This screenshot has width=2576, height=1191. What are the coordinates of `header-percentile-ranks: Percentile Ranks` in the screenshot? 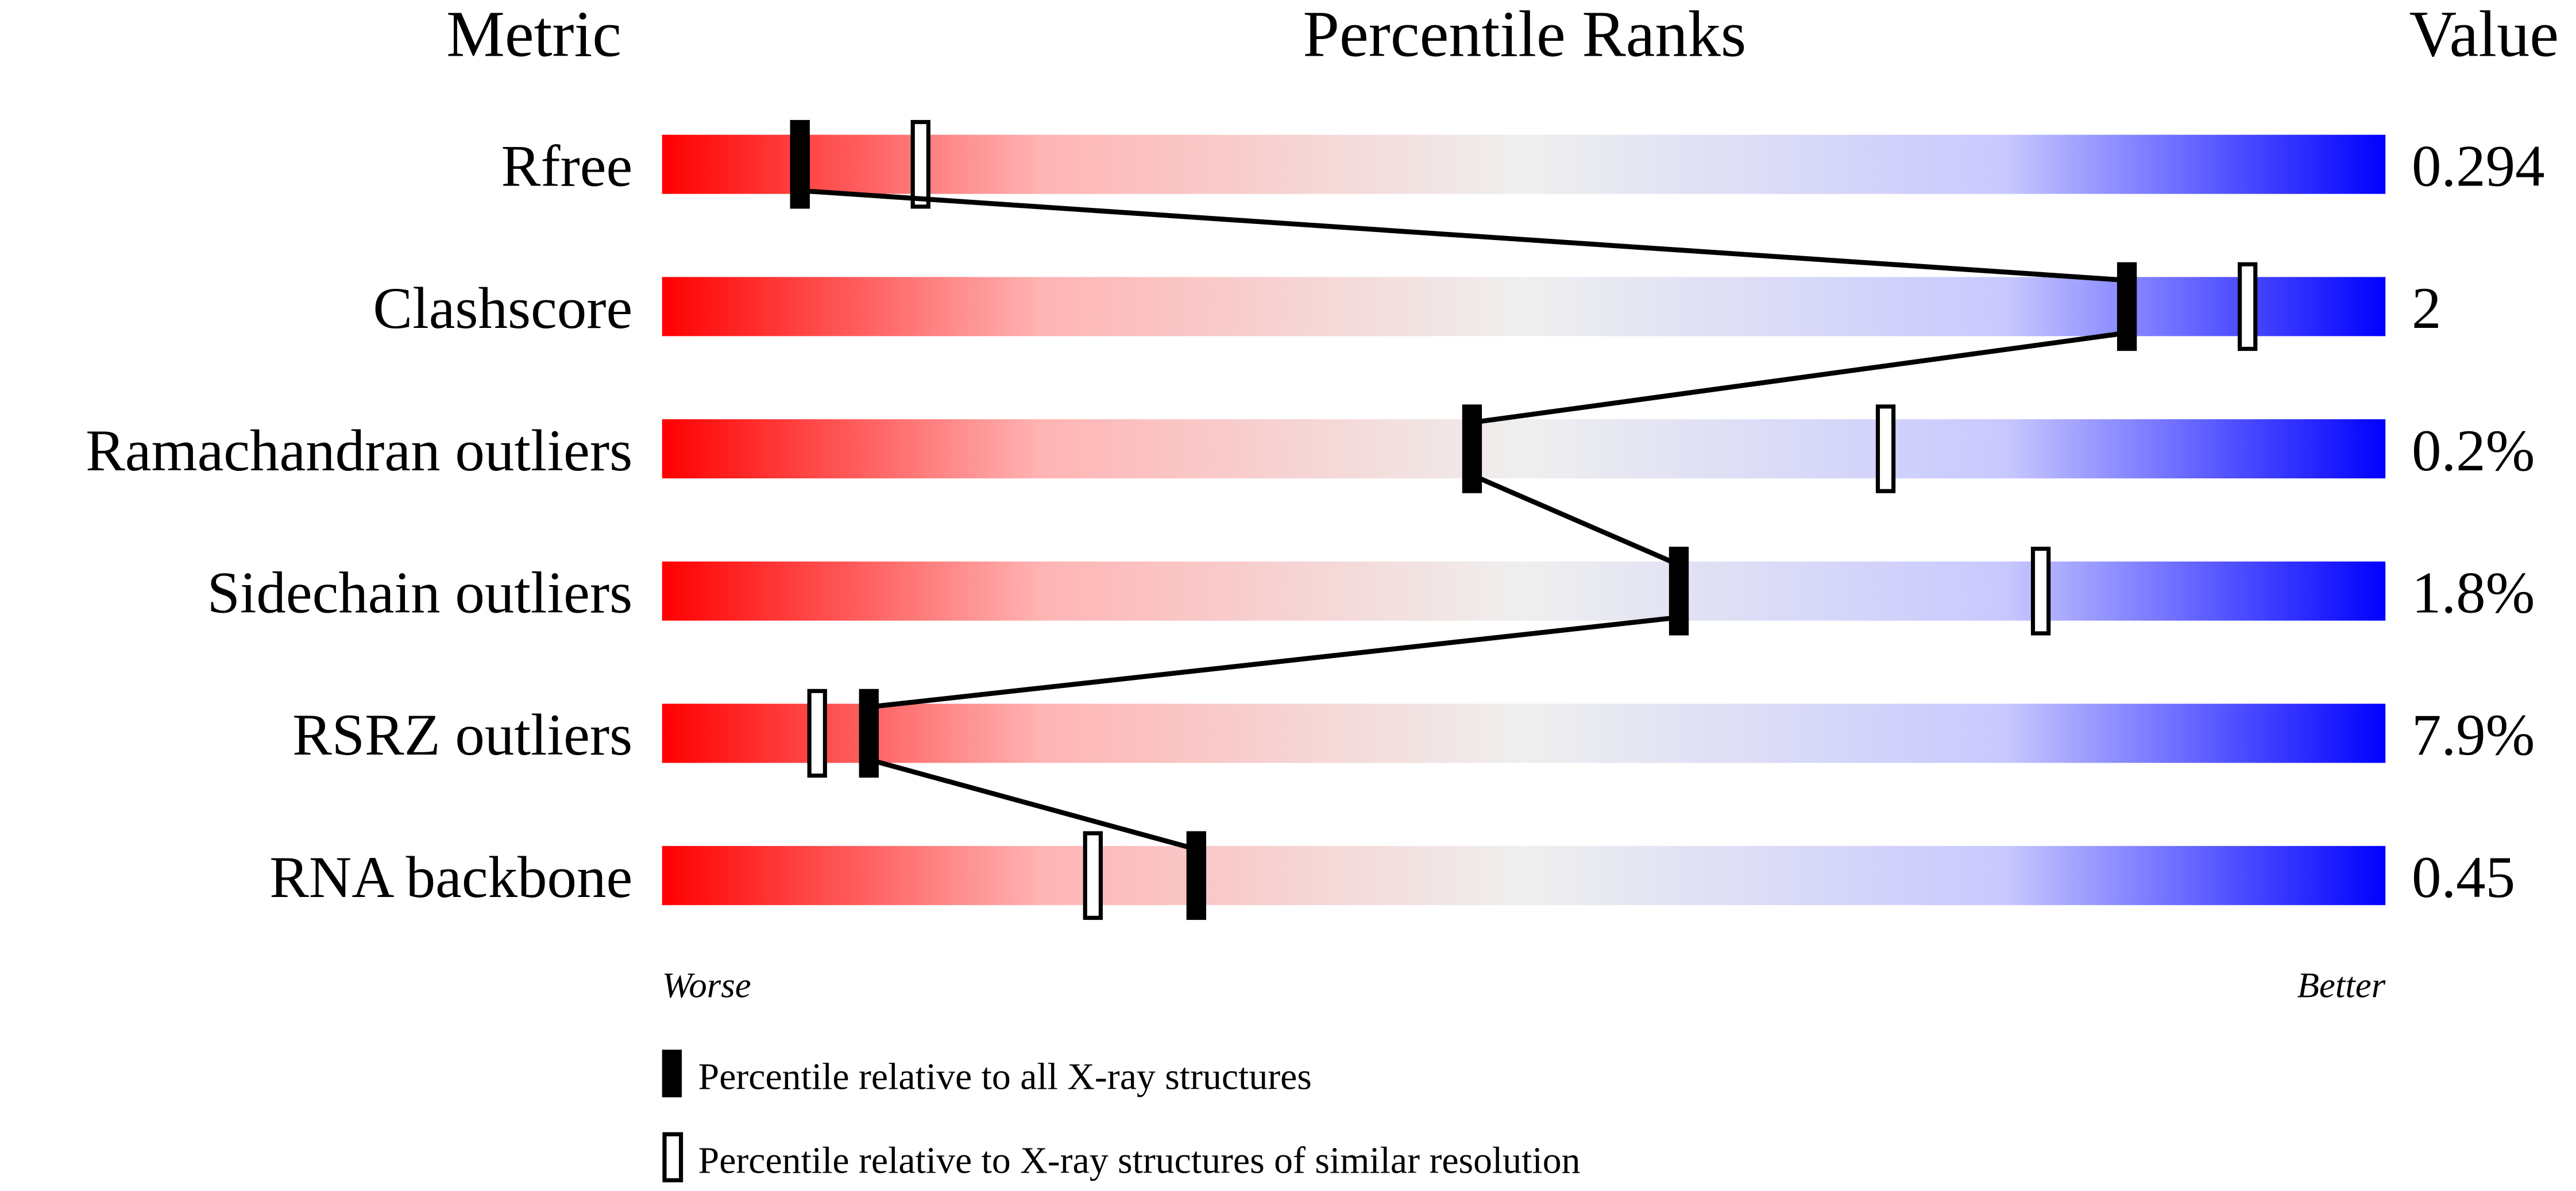 It's located at (1524, 35).